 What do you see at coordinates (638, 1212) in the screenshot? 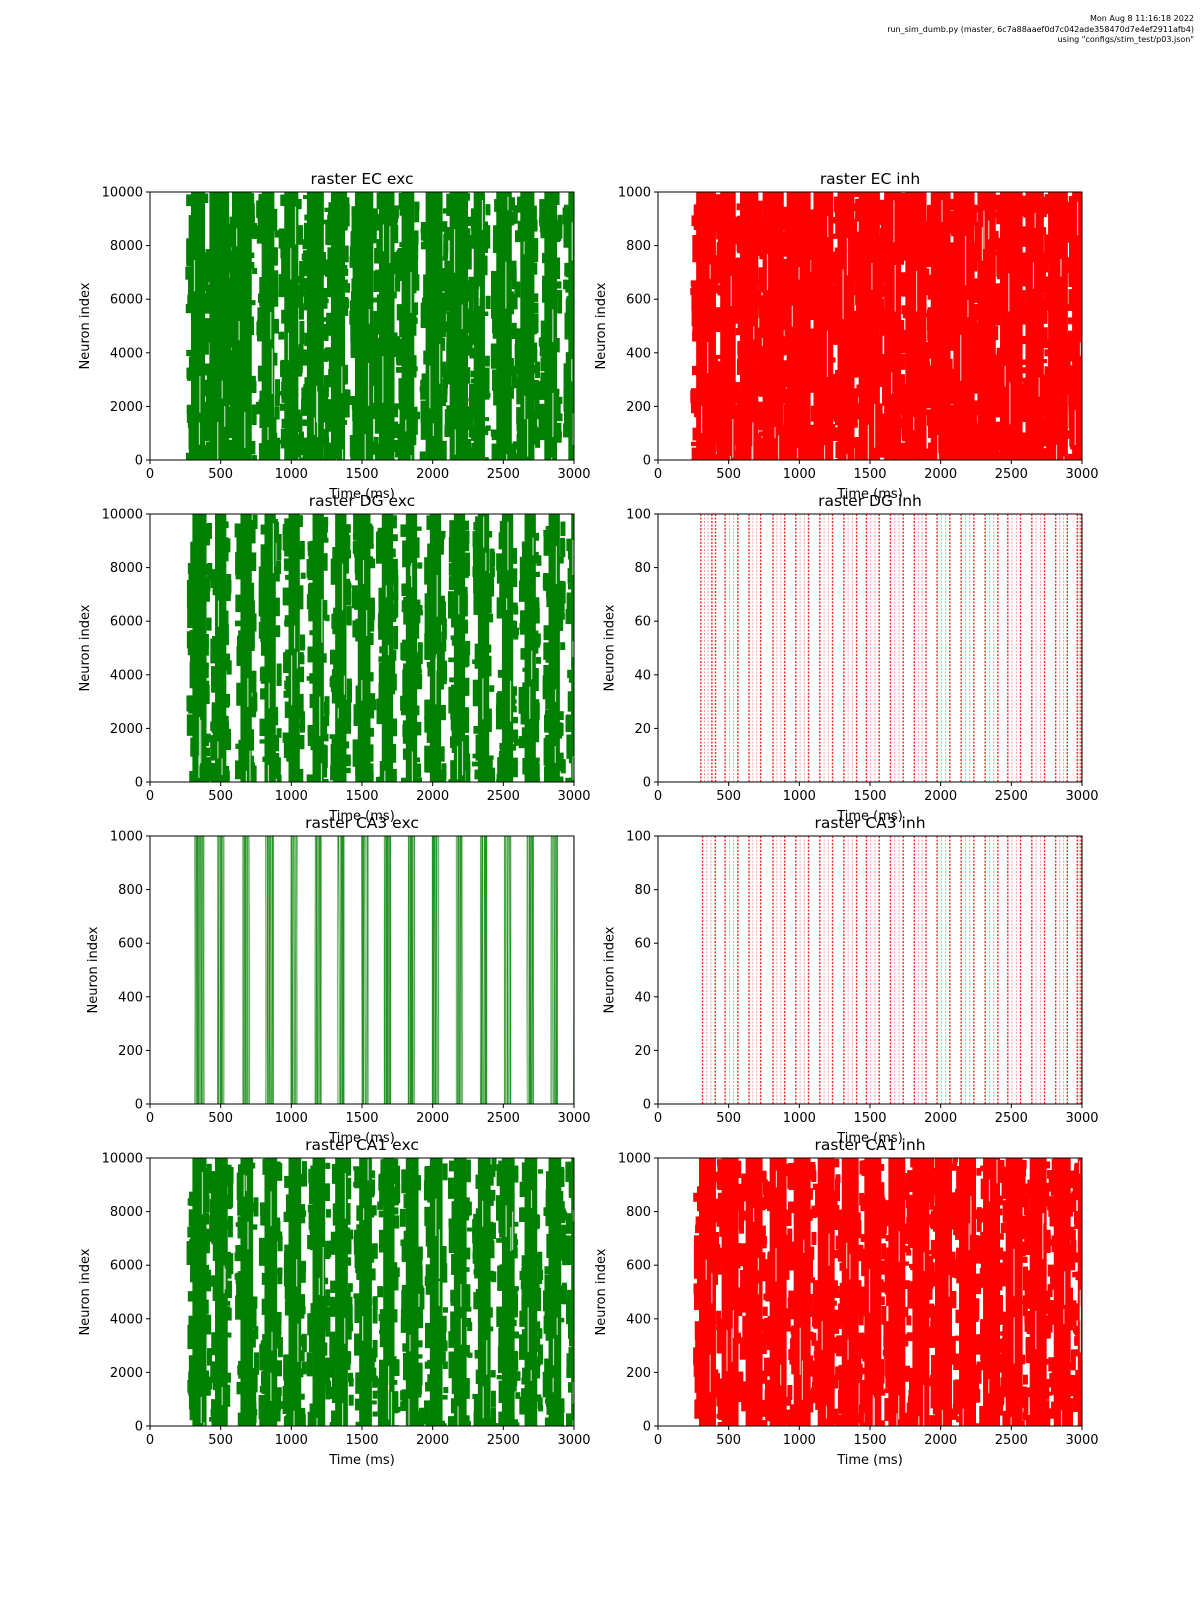
I see `y-tick-label: 800` at bounding box center [638, 1212].